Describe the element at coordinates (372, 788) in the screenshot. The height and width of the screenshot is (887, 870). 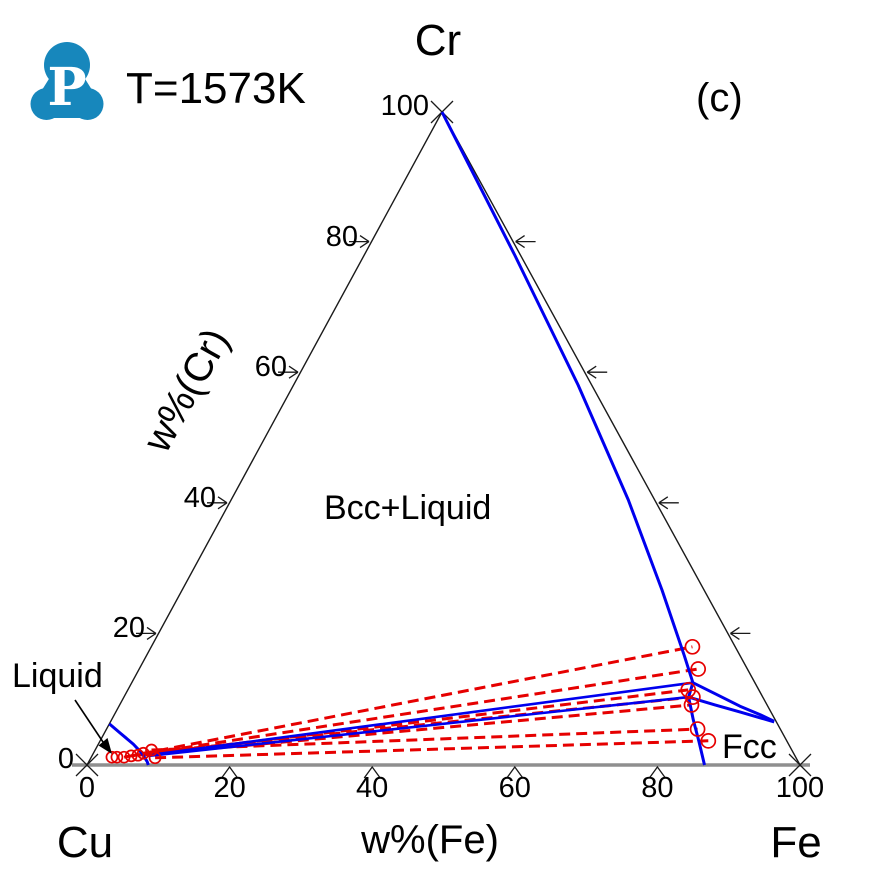
I see `bottom-axis-tick-label: 40` at that location.